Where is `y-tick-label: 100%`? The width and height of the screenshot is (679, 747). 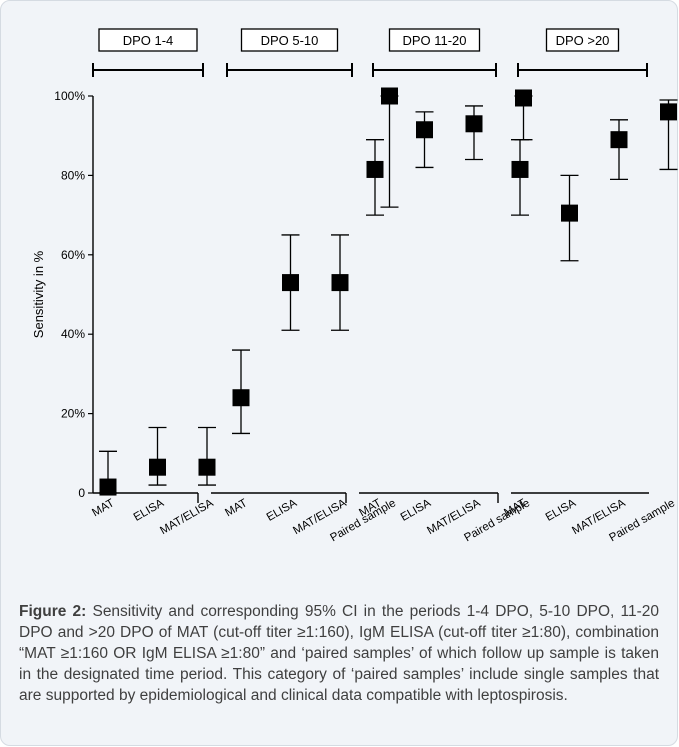 y-tick-label: 100% is located at coordinates (69, 96).